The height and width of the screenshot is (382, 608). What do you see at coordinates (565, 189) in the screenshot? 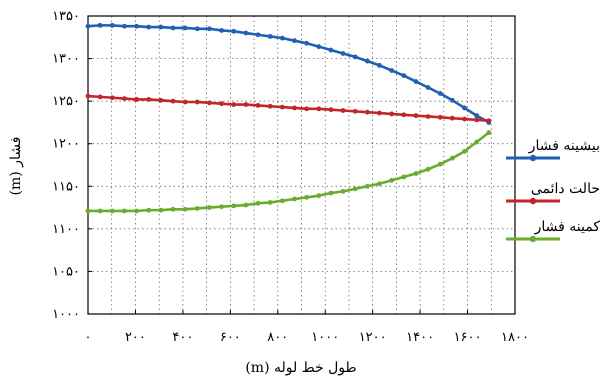
I see `legend-label: حالت دائمی` at bounding box center [565, 189].